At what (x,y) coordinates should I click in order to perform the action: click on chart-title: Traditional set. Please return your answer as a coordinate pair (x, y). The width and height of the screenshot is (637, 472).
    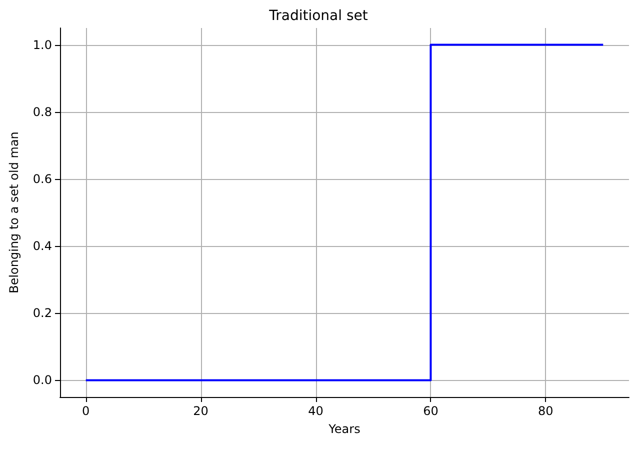
    Looking at the image, I should click on (318, 16).